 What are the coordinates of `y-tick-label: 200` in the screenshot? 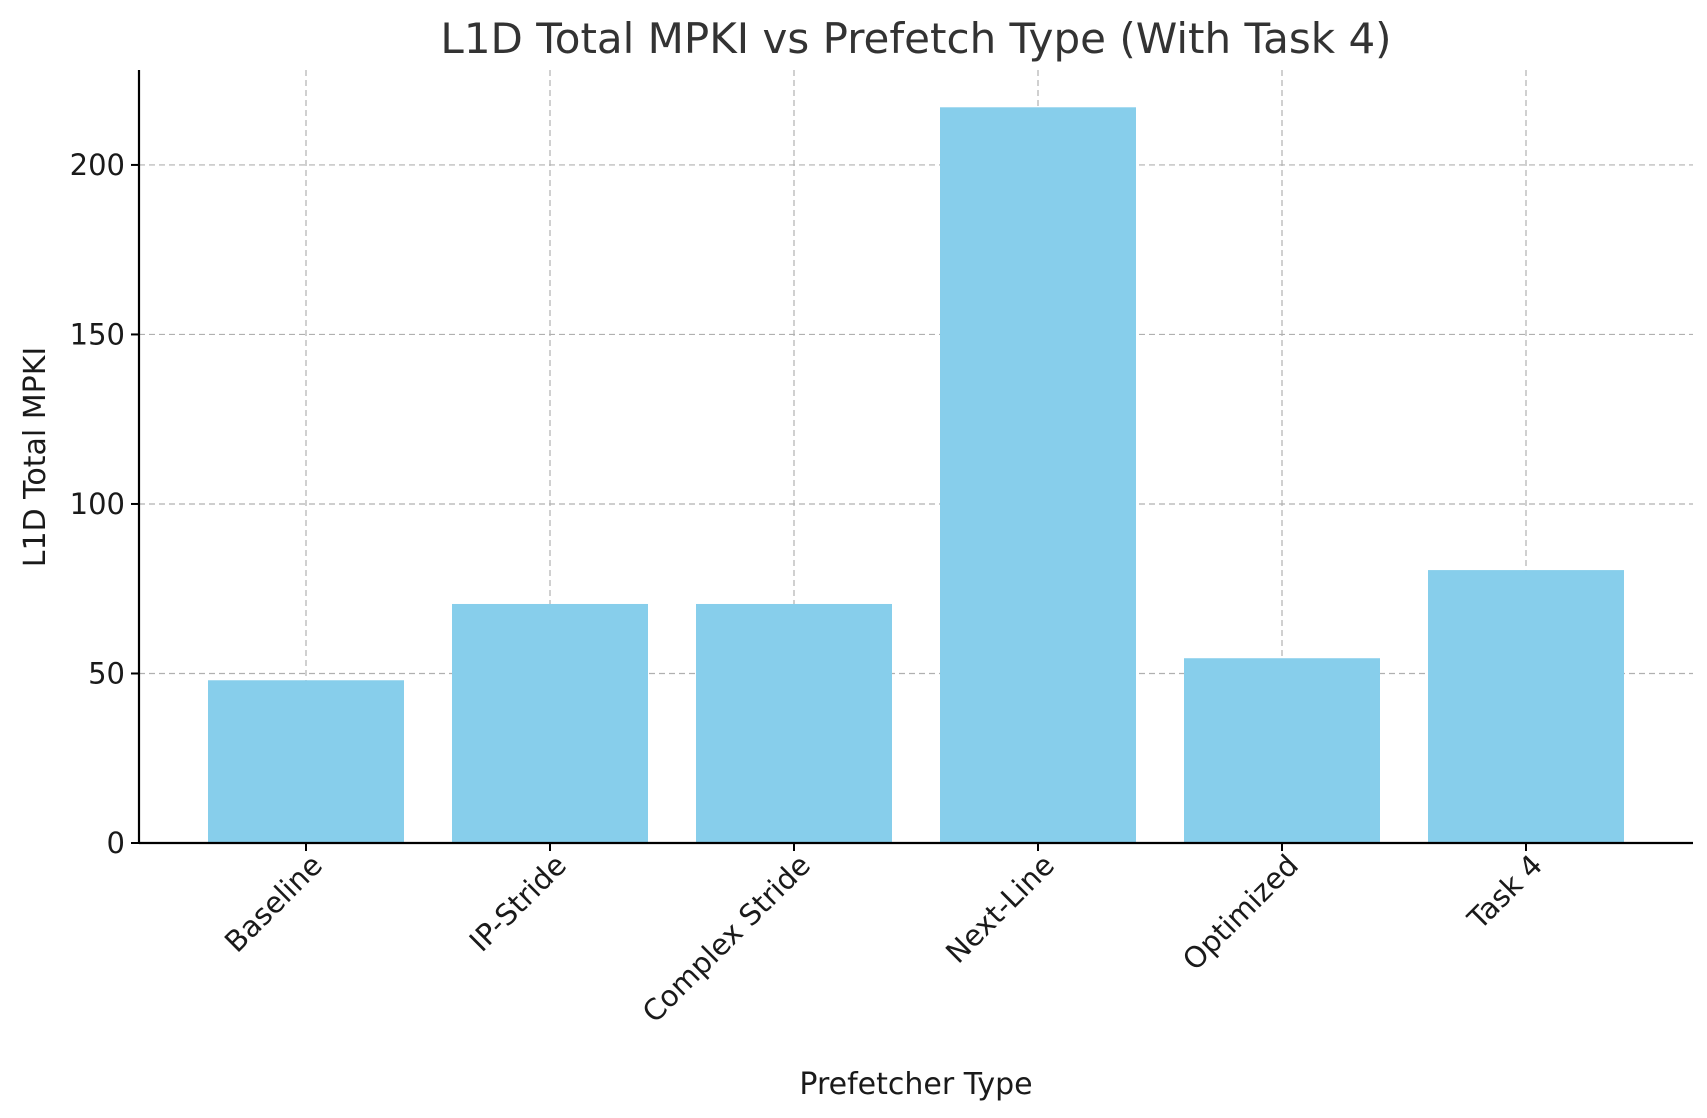 It's located at (97, 165).